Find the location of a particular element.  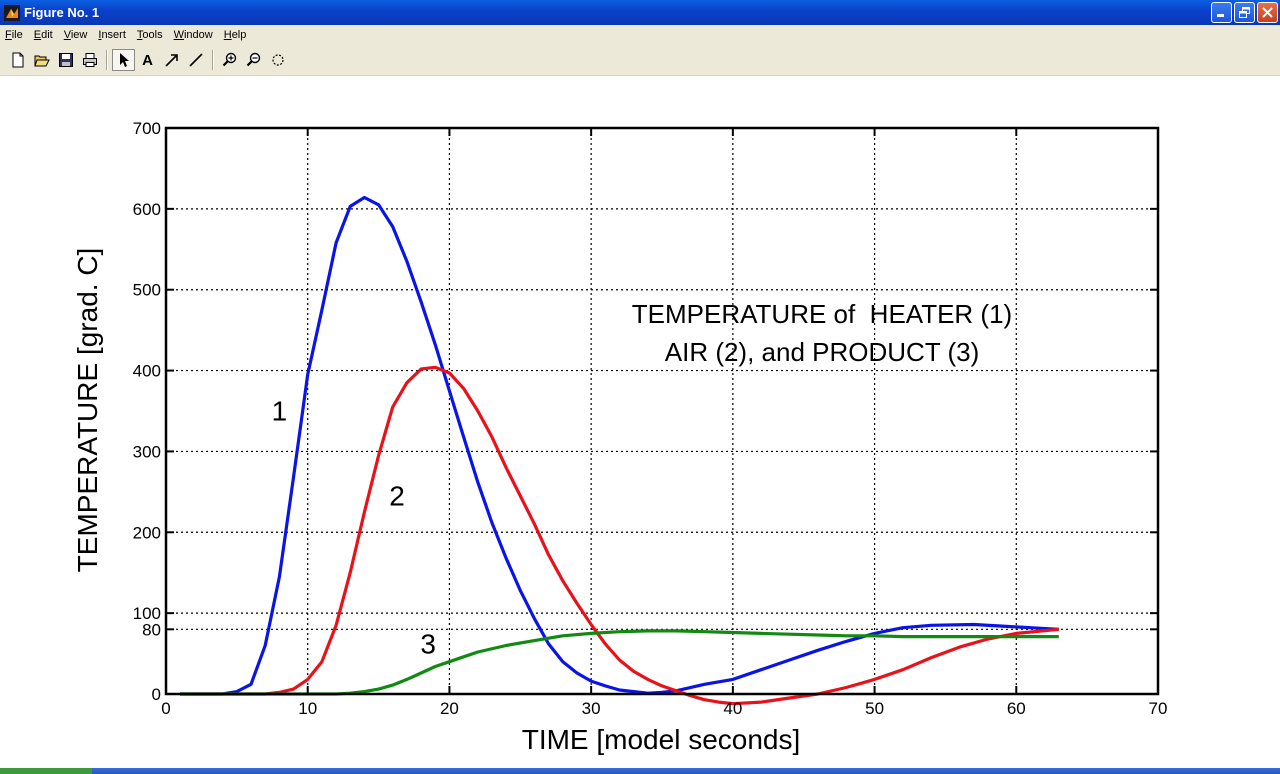

close-icon is located at coordinates (1267, 12).